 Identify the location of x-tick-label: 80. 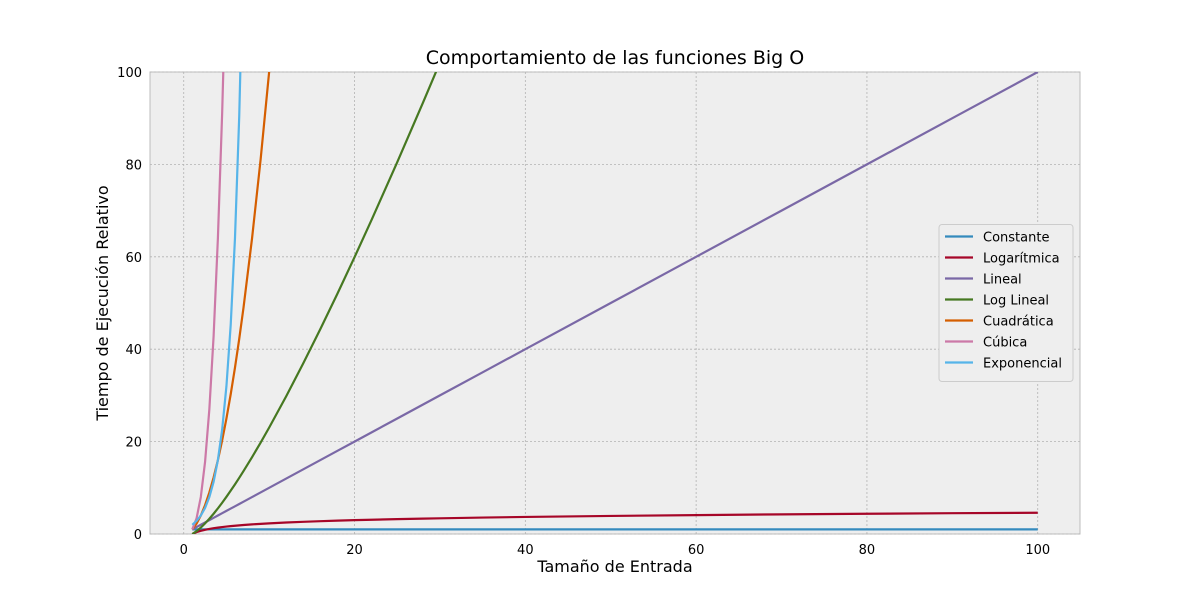
(867, 550).